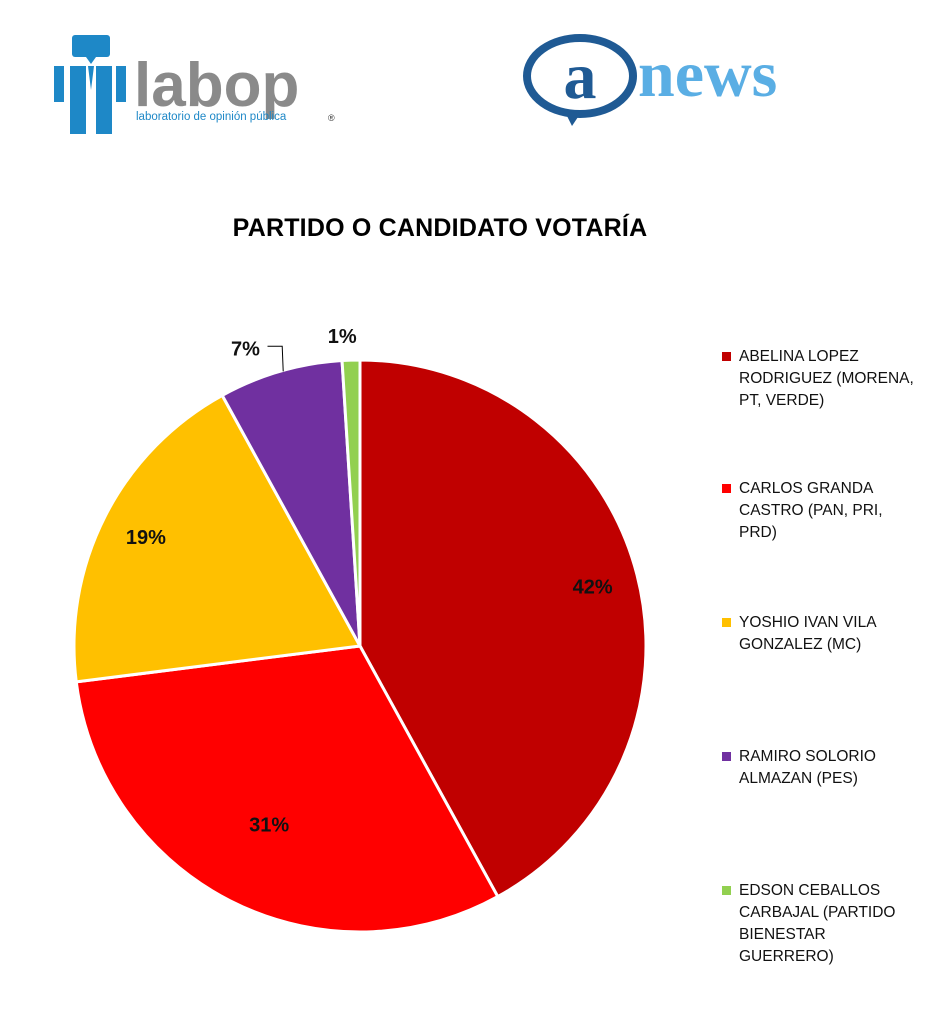 The width and height of the screenshot is (926, 1020). I want to click on svg-text: a, so click(580, 76).